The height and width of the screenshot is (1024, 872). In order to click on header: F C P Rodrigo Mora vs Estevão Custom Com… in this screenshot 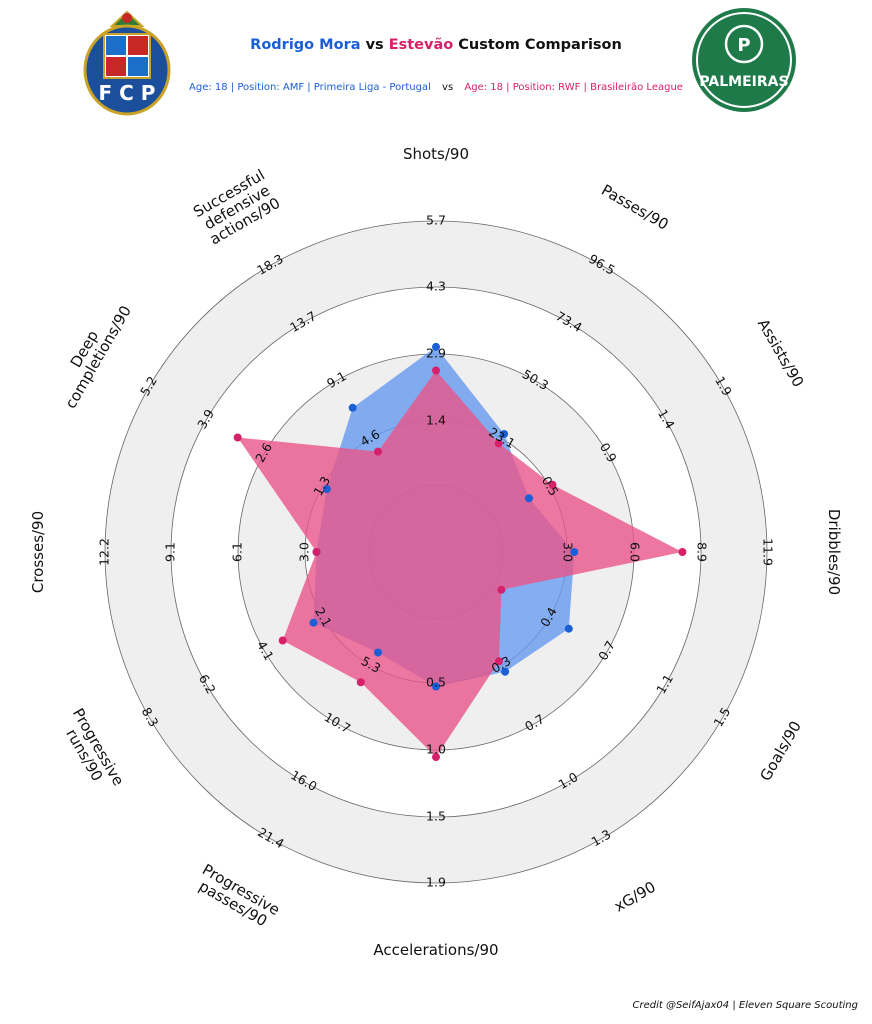, I will do `click(436, 65)`.